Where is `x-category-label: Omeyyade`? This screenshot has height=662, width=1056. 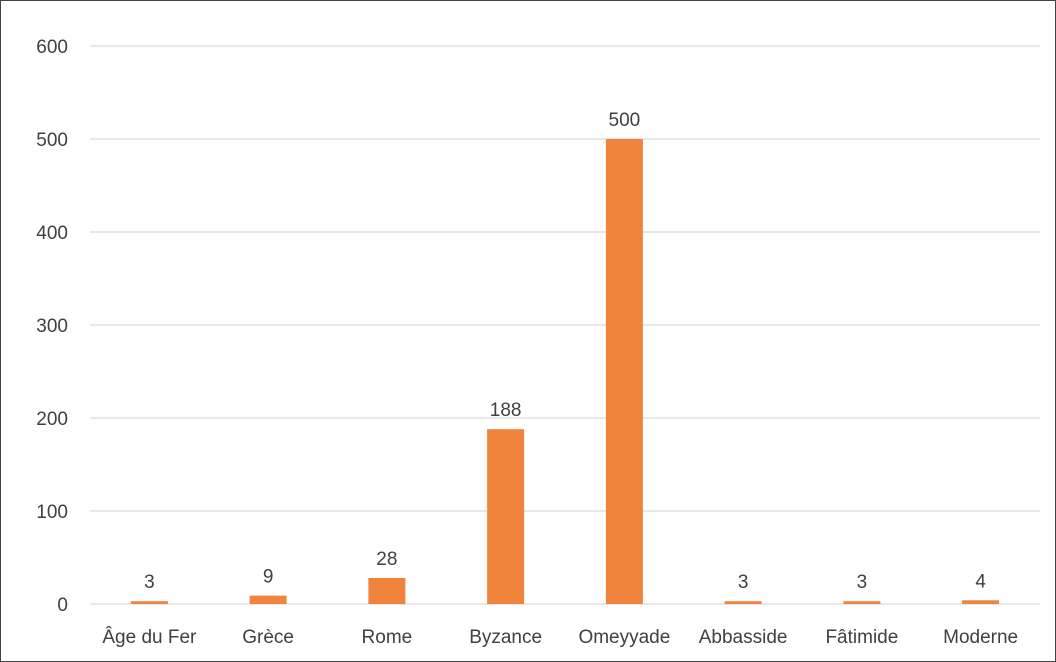 x-category-label: Omeyyade is located at coordinates (624, 637).